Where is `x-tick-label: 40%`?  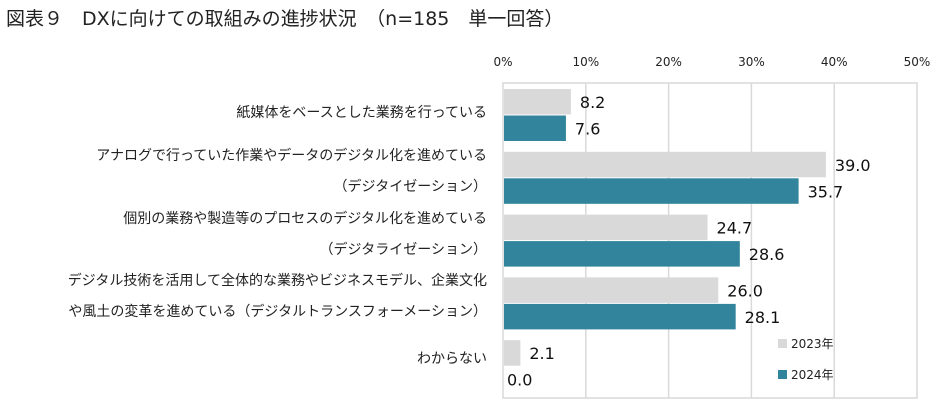
x-tick-label: 40% is located at coordinates (834, 62).